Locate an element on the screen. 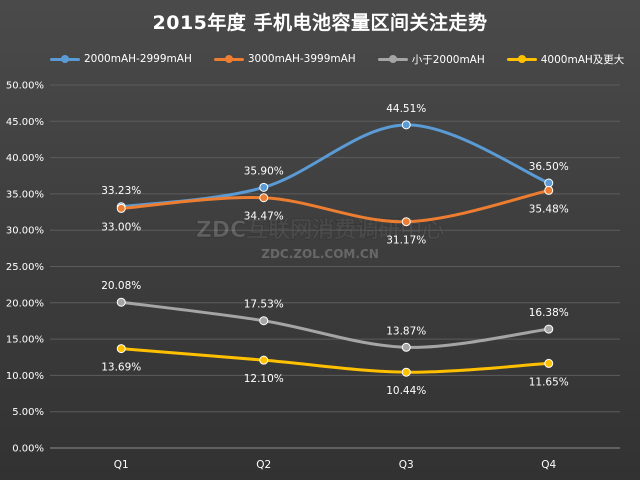 The width and height of the screenshot is (640, 480). legend-item: 小于2000mAH is located at coordinates (431, 59).